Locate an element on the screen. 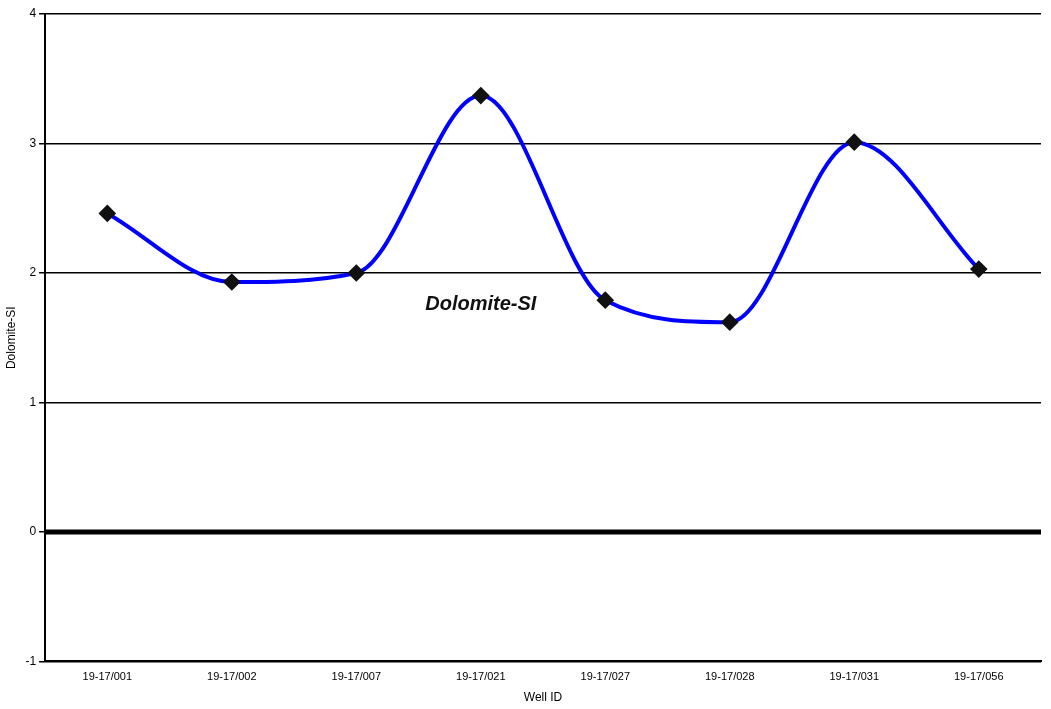 The width and height of the screenshot is (1051, 709). y-tick-label: -1 is located at coordinates (31, 660).